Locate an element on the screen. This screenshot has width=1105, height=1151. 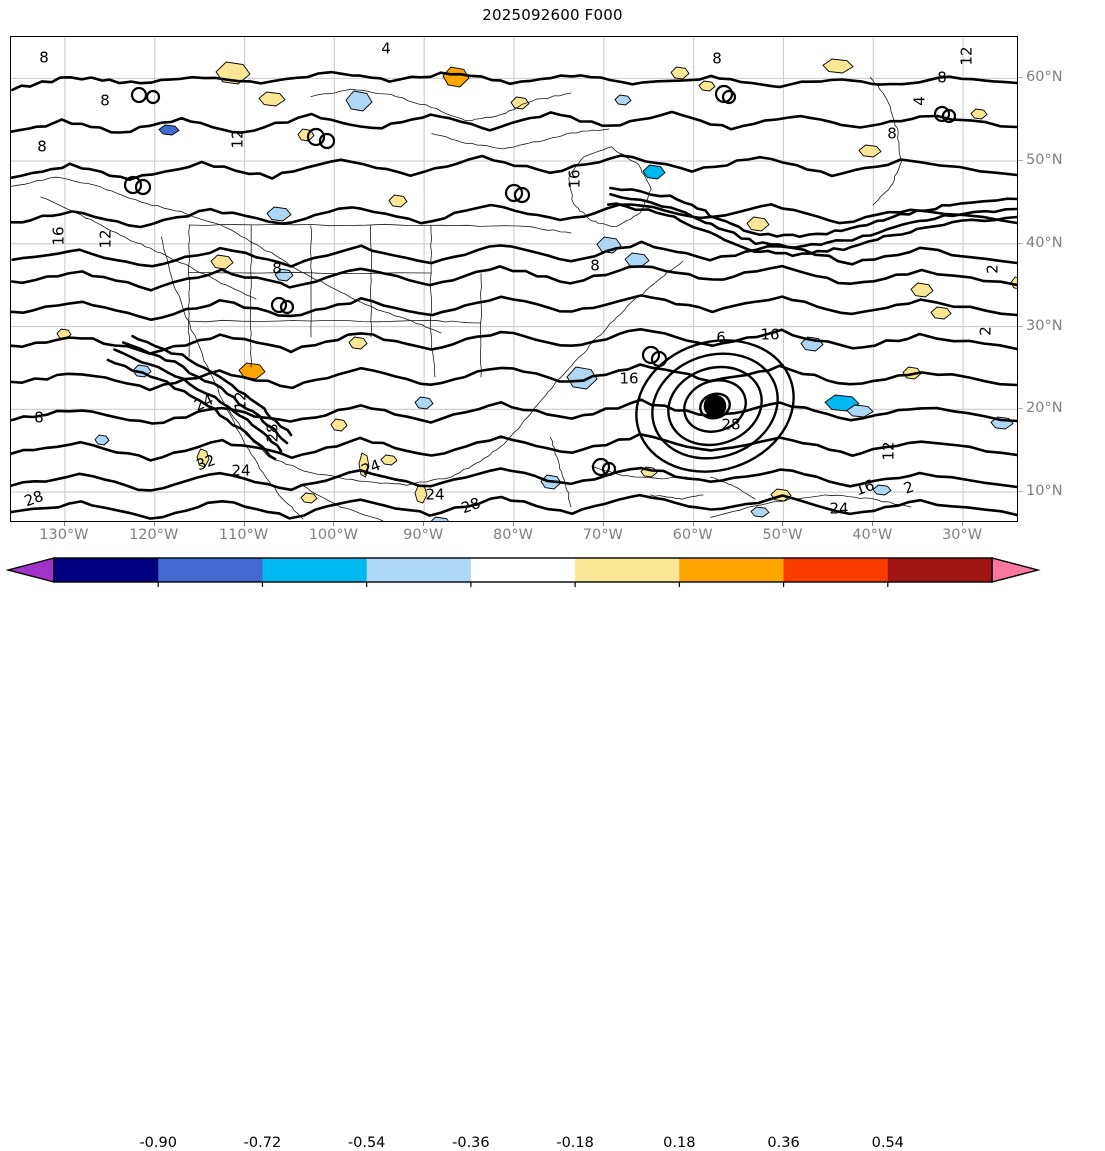
lat-tick-label: 50°N is located at coordinates (1044, 160).